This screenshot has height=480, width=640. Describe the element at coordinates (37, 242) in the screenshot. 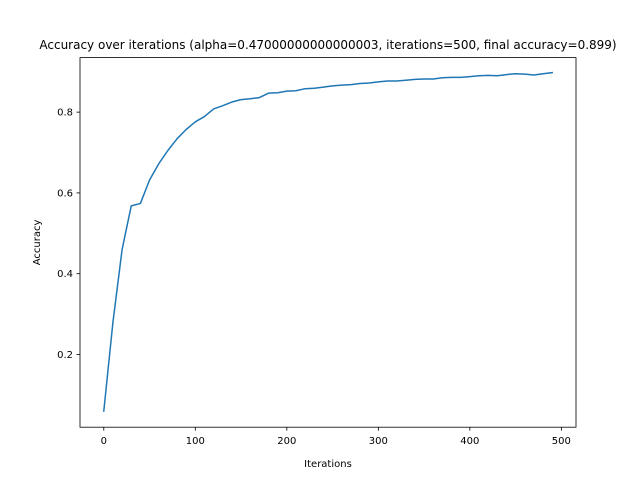

I see `y-axis-label: Accuracy` at that location.